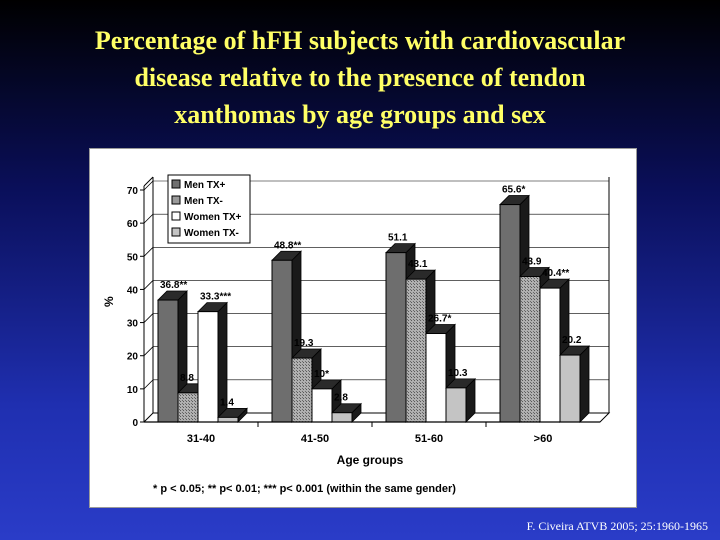 The image size is (720, 540). Describe the element at coordinates (304, 343) in the screenshot. I see `data-label: 19.3` at that location.